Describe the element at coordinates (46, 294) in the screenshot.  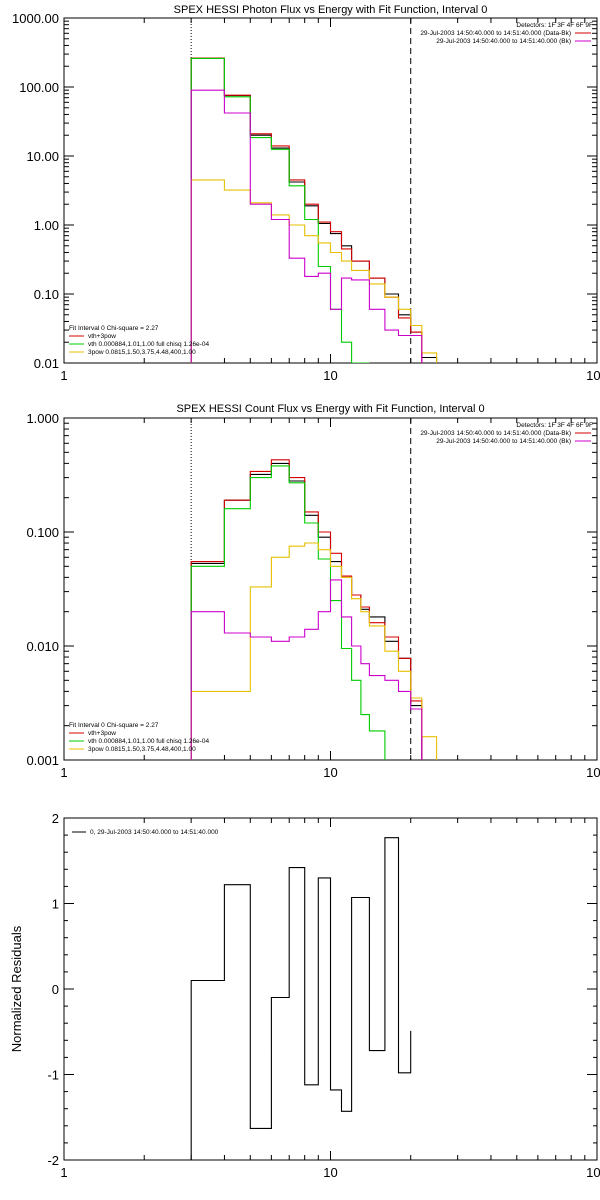
I see `y-tick-label: 0.10` at that location.